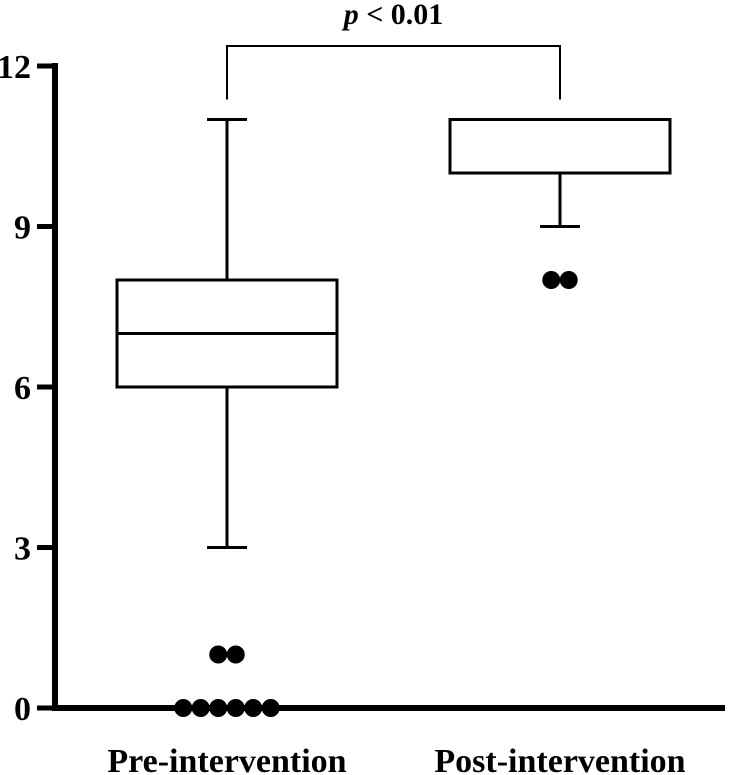 This screenshot has height=775, width=730. I want to click on y-tick-label: 0, so click(22, 709).